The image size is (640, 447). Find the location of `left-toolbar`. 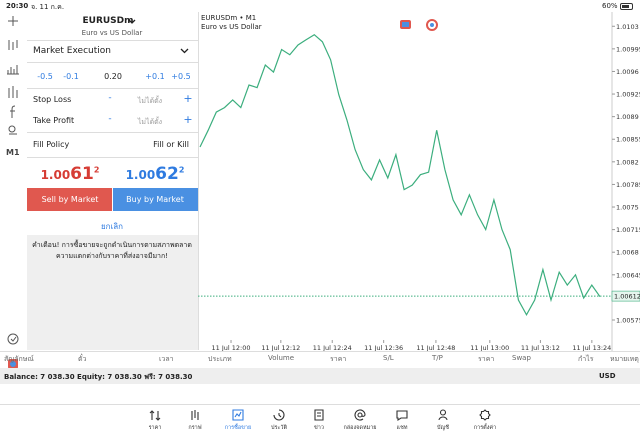

left-toolbar is located at coordinates (13, 208).